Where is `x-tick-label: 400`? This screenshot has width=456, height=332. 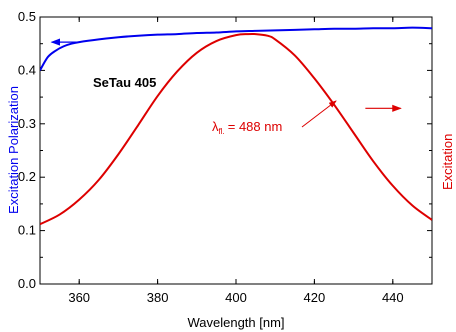
x-tick-label: 400 is located at coordinates (236, 297).